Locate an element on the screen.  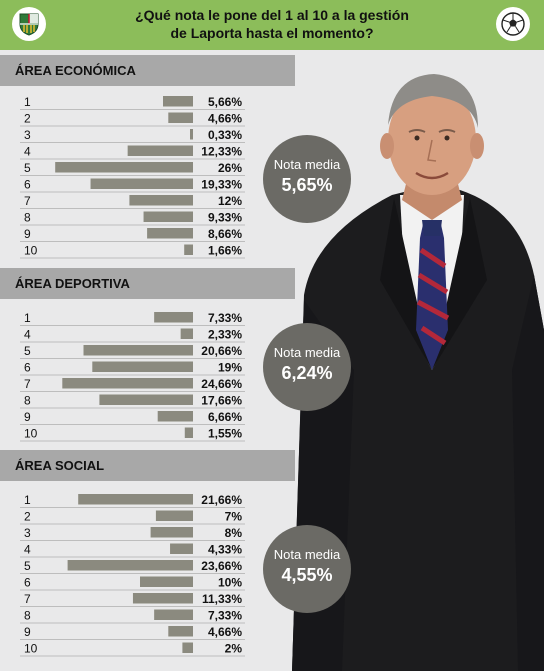
average-value-social: 4,55% is located at coordinates (307, 575).